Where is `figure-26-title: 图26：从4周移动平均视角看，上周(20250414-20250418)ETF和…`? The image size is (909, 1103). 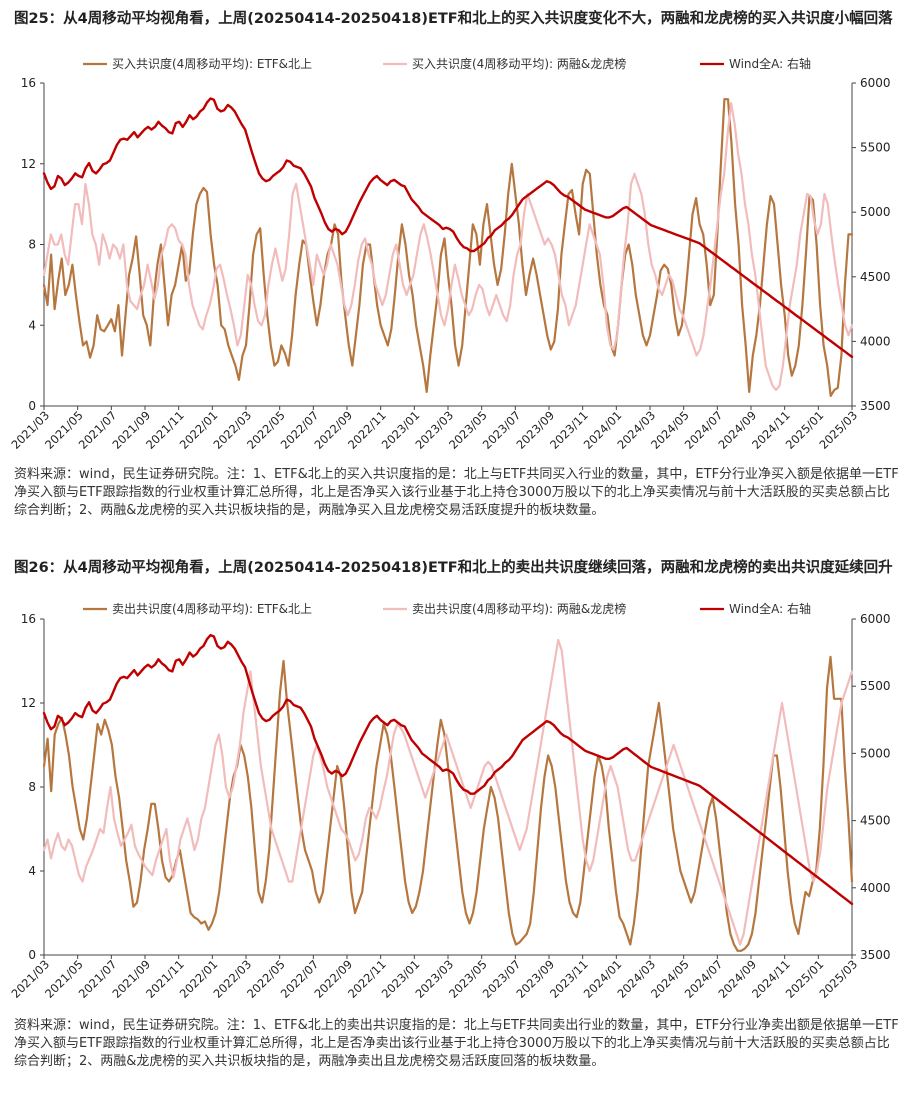
figure-26-title: 图26：从4周移动平均视角看，上周(20250414-20250418)ETF和… is located at coordinates (453, 568).